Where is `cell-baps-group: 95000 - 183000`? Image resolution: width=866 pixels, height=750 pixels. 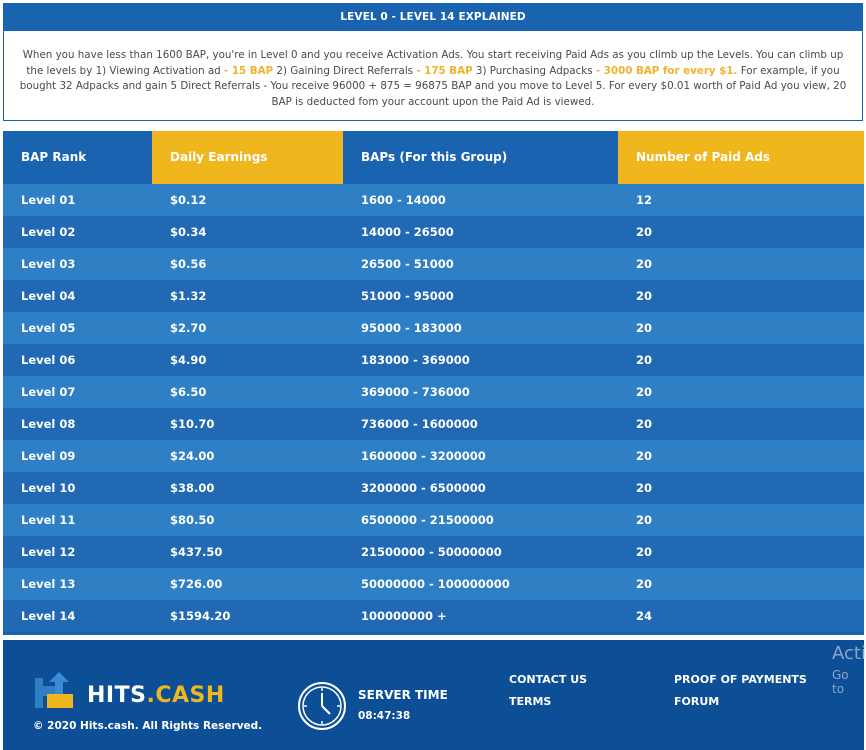
cell-baps-group: 95000 - 183000 is located at coordinates (411, 328).